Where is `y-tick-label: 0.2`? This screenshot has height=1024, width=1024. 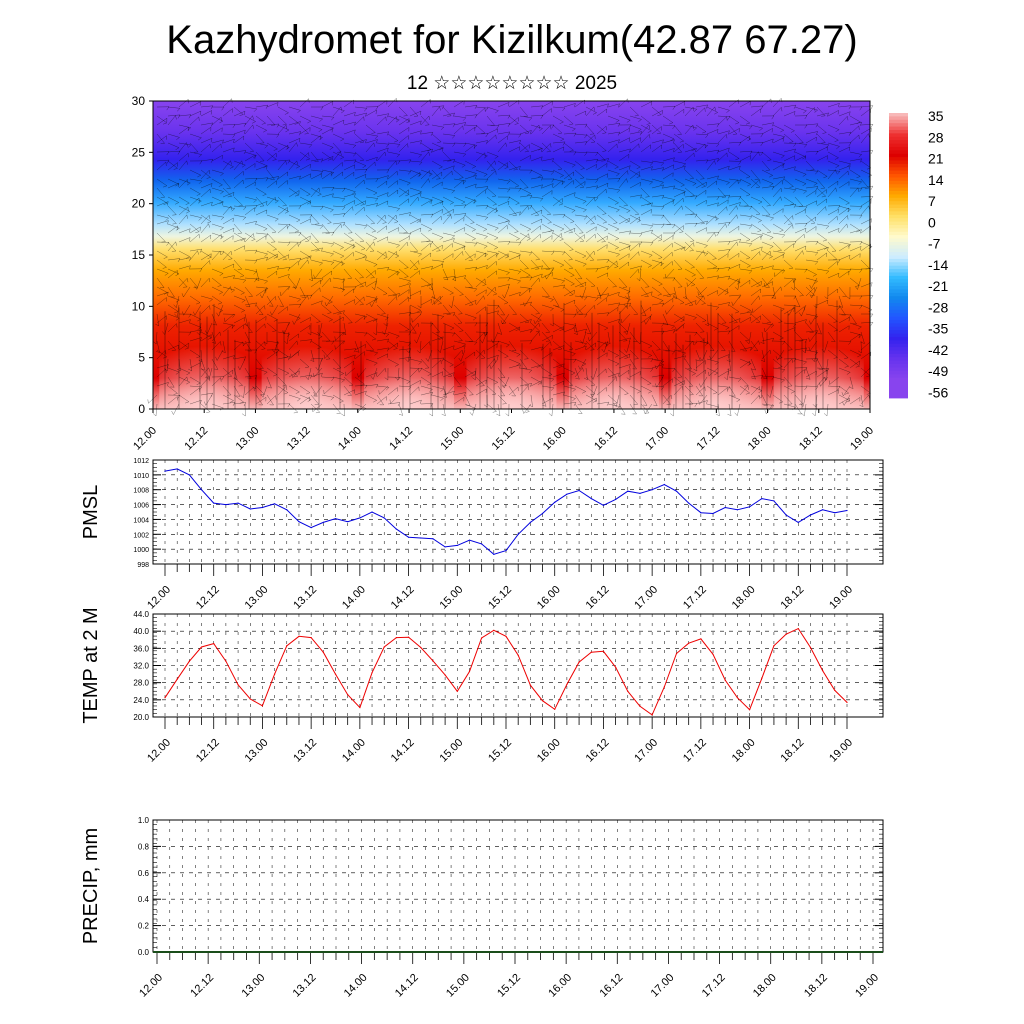
y-tick-label: 0.2 is located at coordinates (144, 926).